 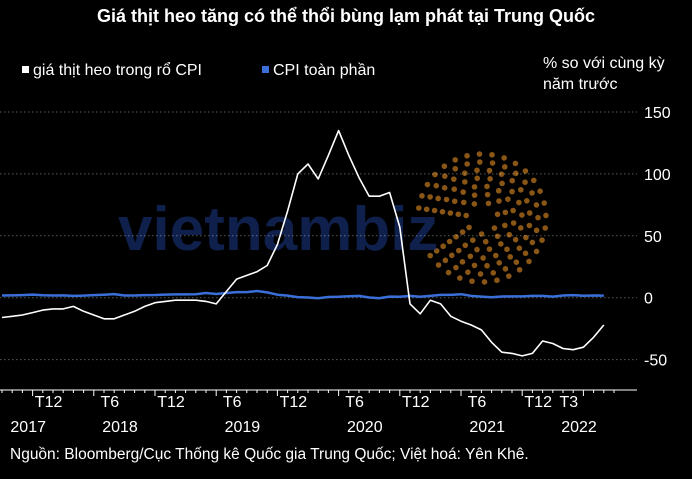 What do you see at coordinates (648, 299) in the screenshot?
I see `y-tick-label: 0` at bounding box center [648, 299].